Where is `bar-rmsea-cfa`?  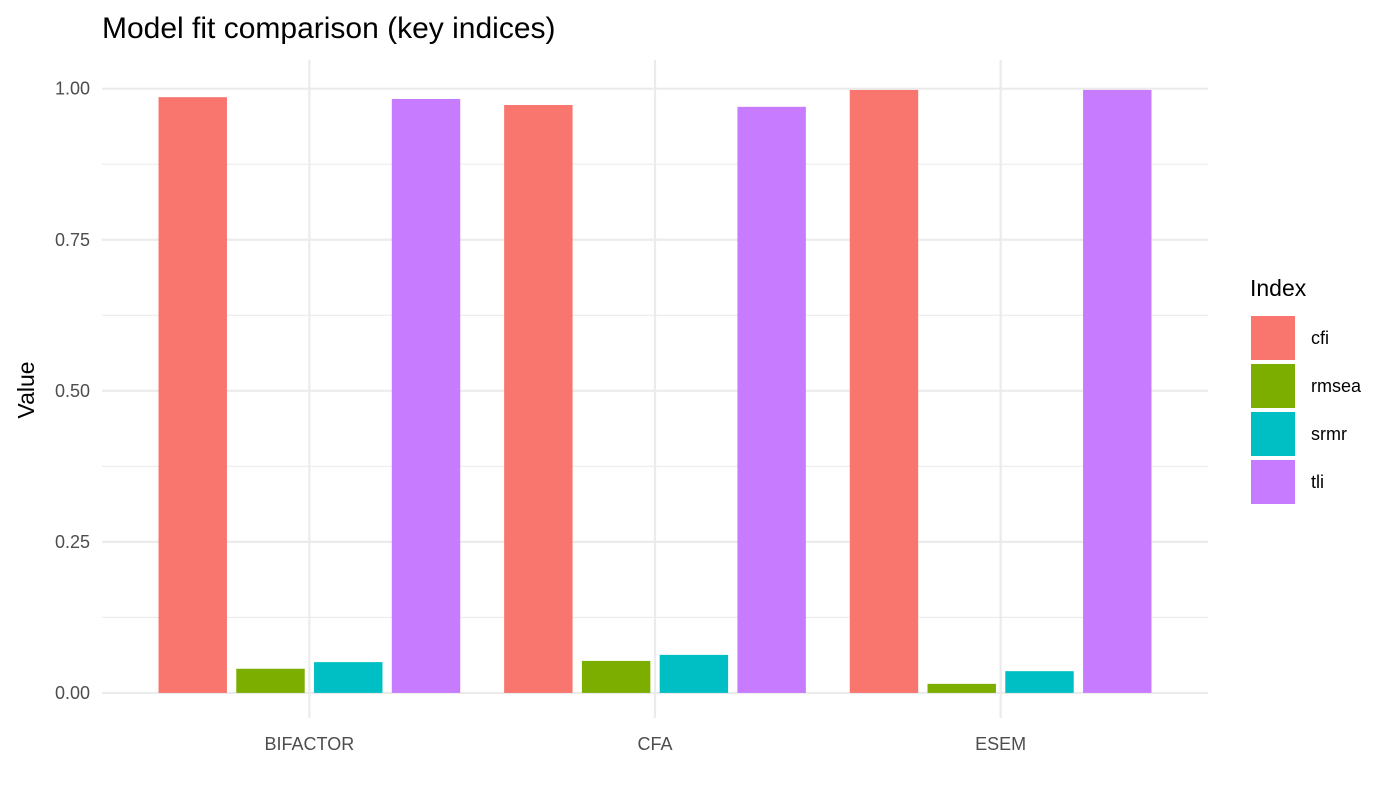 bar-rmsea-cfa is located at coordinates (616, 676).